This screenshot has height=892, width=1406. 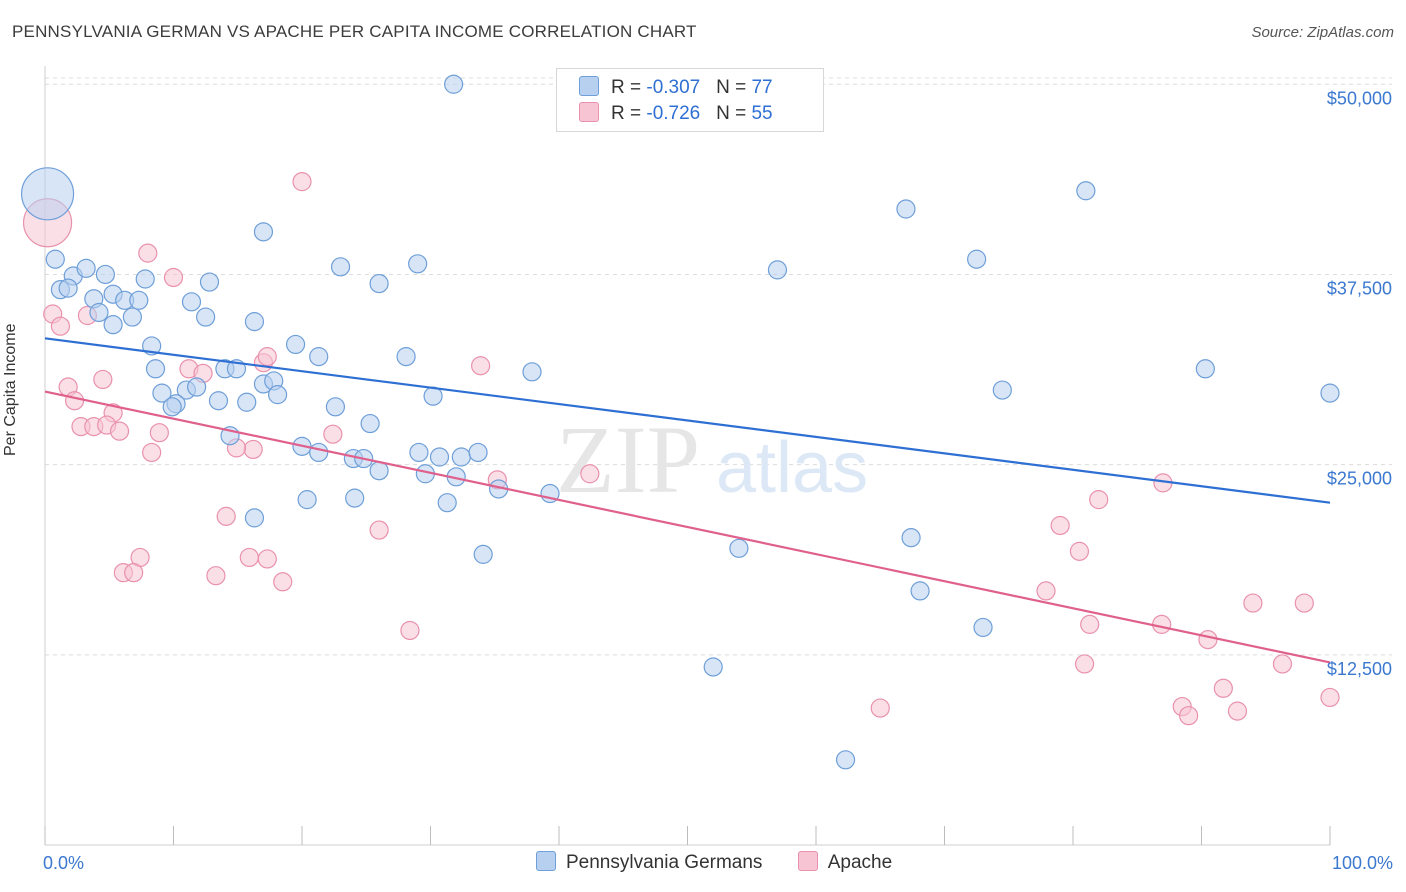 What do you see at coordinates (734, 87) in the screenshot?
I see `n-label: N =` at bounding box center [734, 87].